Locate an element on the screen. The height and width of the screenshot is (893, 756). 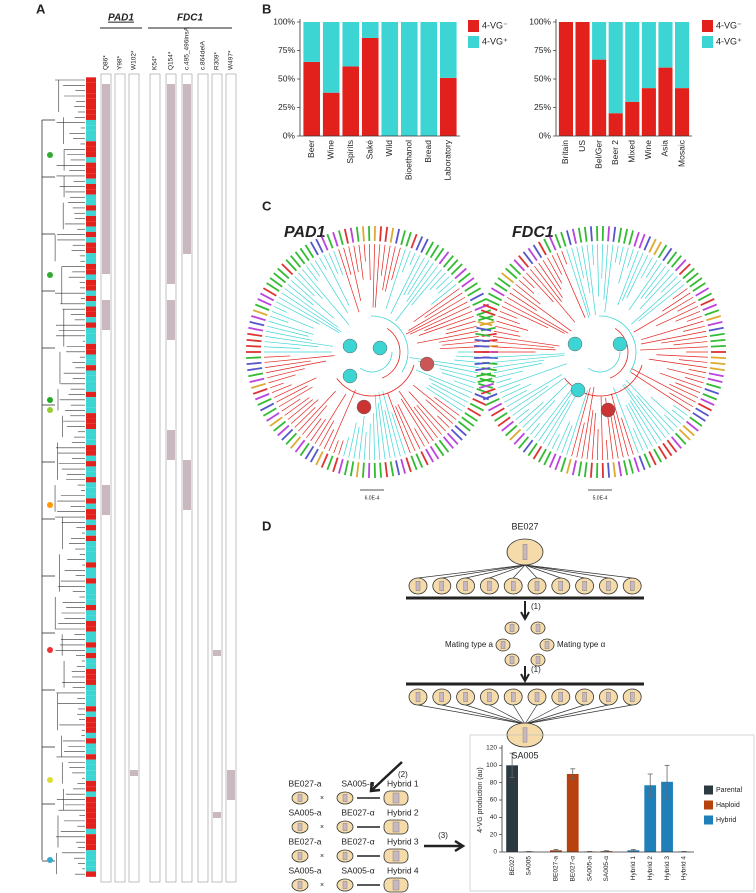
legend-label: Parental is located at coordinates (729, 790).